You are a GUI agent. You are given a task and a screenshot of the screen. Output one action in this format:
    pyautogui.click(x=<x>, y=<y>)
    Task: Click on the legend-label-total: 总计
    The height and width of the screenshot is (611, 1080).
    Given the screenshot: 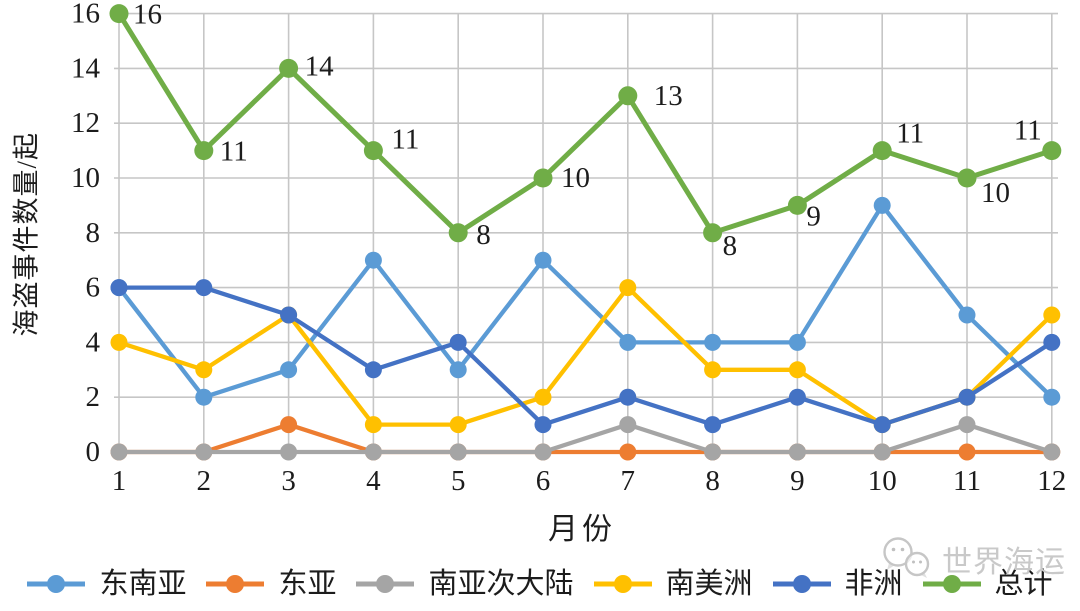 What is the action you would take?
    pyautogui.click(x=1023, y=583)
    